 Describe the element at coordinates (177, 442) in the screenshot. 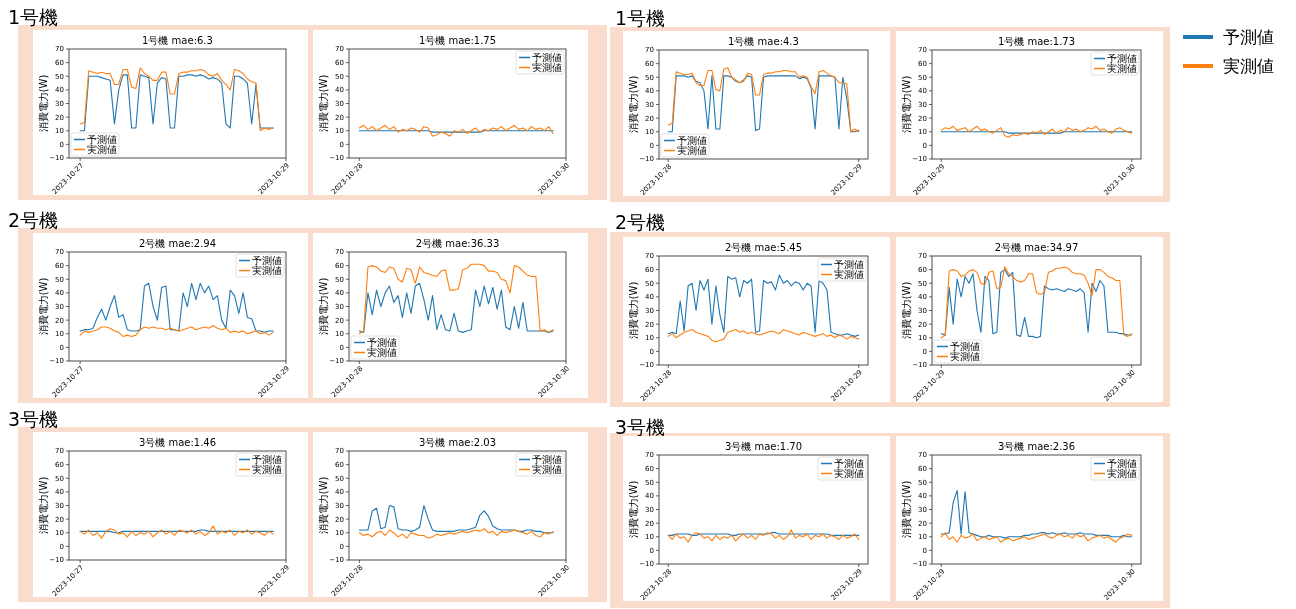

I see `chart-title: 3号機 mae:1.46` at that location.